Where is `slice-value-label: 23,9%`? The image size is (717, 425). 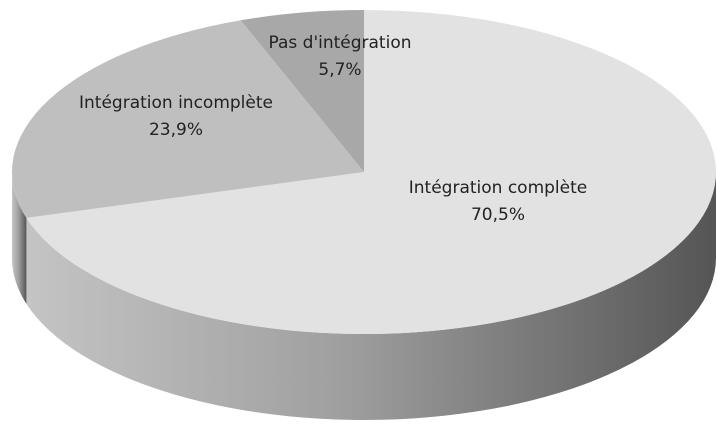
slice-value-label: 23,9% is located at coordinates (176, 130).